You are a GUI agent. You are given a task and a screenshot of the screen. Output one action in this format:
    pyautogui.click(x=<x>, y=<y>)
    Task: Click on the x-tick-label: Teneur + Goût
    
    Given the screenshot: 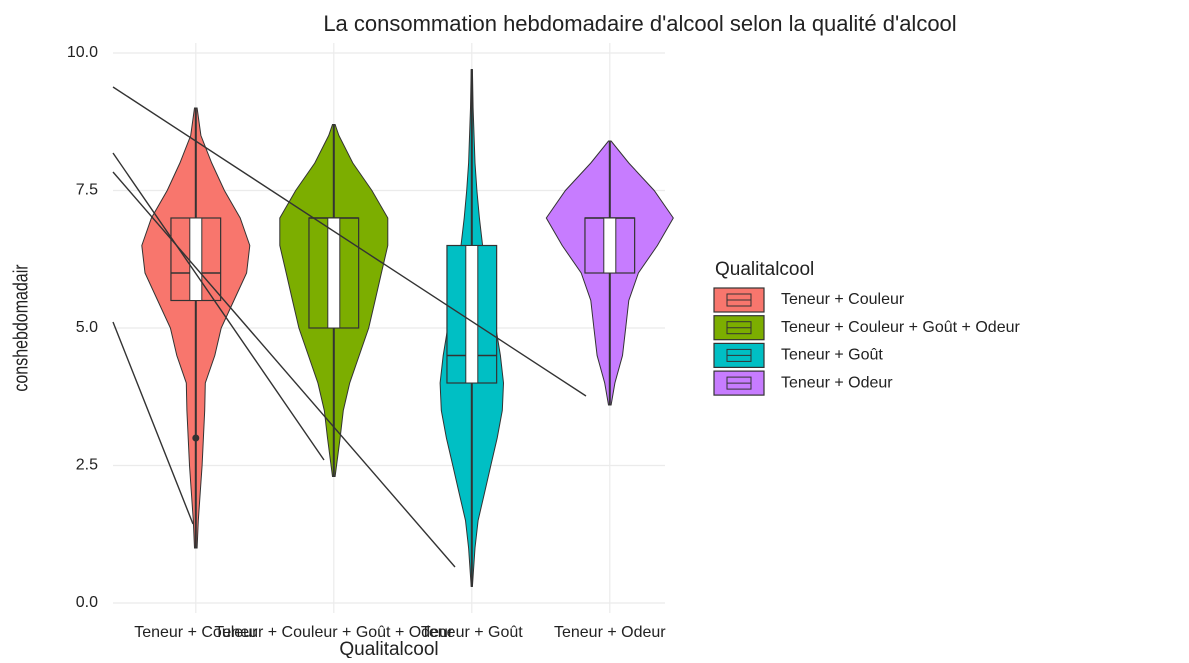 What is the action you would take?
    pyautogui.click(x=472, y=632)
    